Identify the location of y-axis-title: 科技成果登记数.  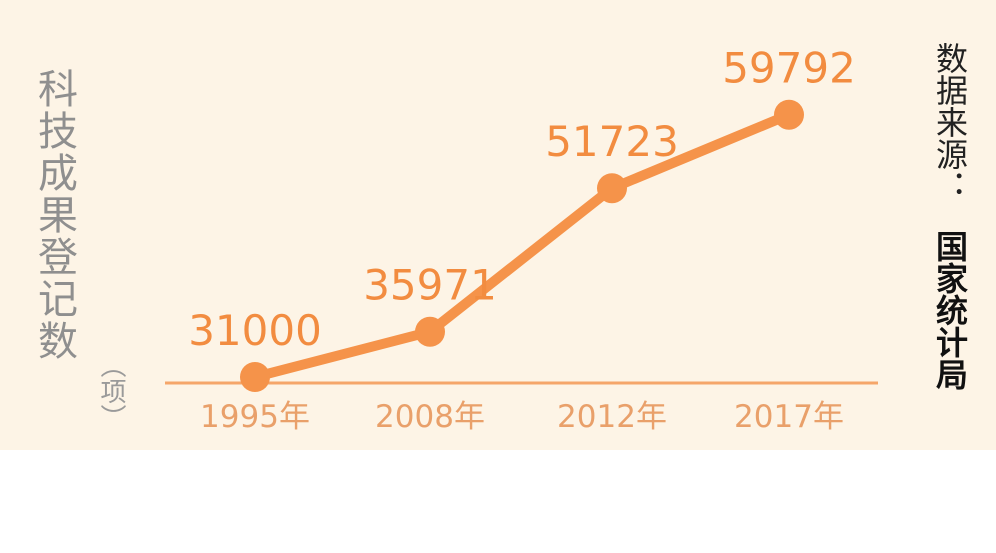
(54, 215).